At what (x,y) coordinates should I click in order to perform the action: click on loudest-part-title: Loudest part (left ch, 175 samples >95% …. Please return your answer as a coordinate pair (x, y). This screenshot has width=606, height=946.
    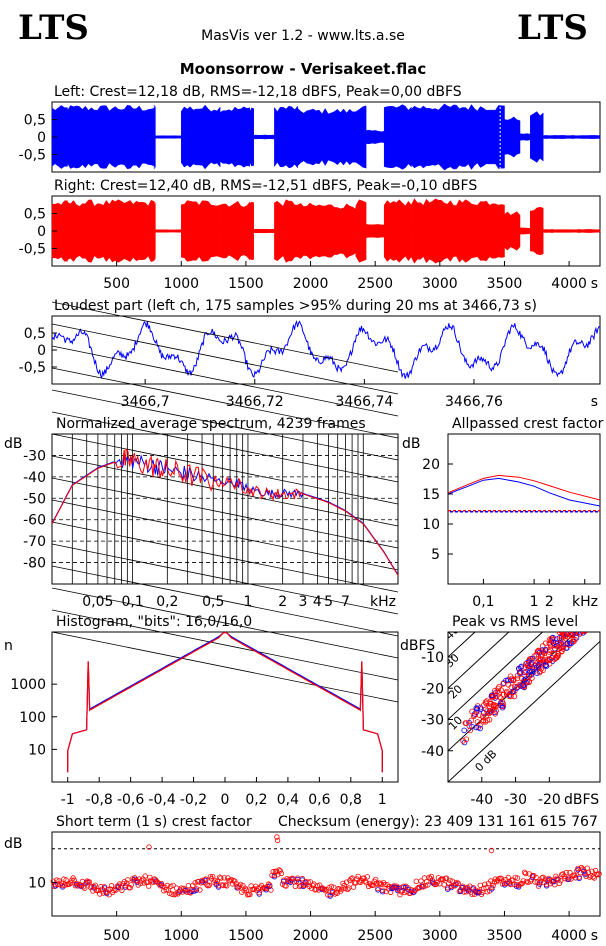
    Looking at the image, I should click on (295, 306).